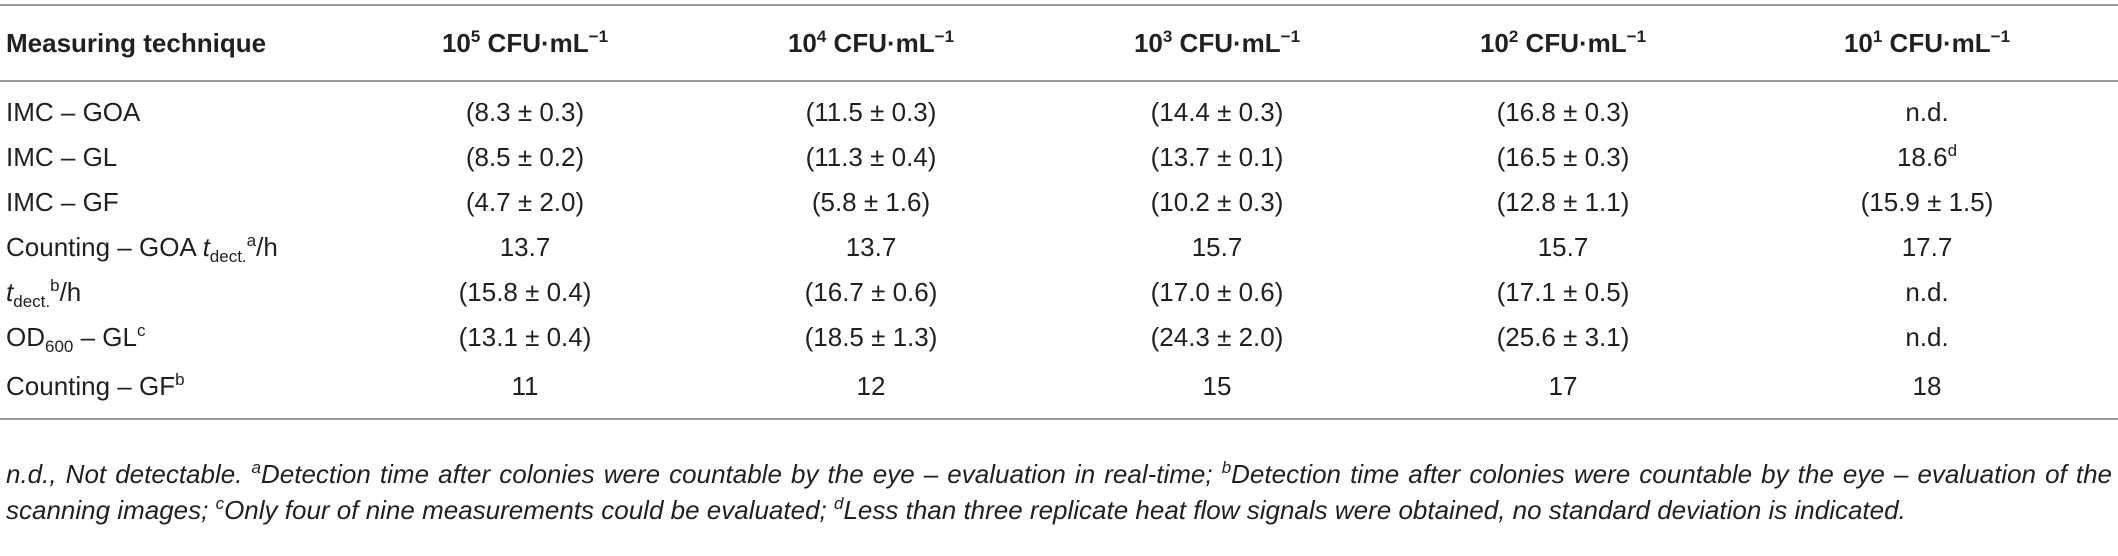 The height and width of the screenshot is (556, 2118). I want to click on row-label: Counting – GOA tdect.a/h, so click(176, 247).